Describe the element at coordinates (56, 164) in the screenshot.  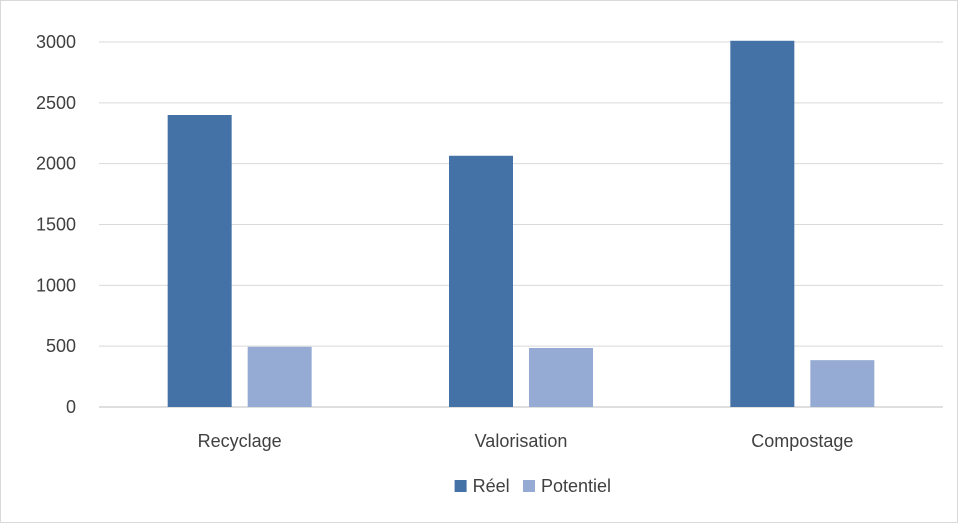
I see `y-tick-label: 2000` at that location.